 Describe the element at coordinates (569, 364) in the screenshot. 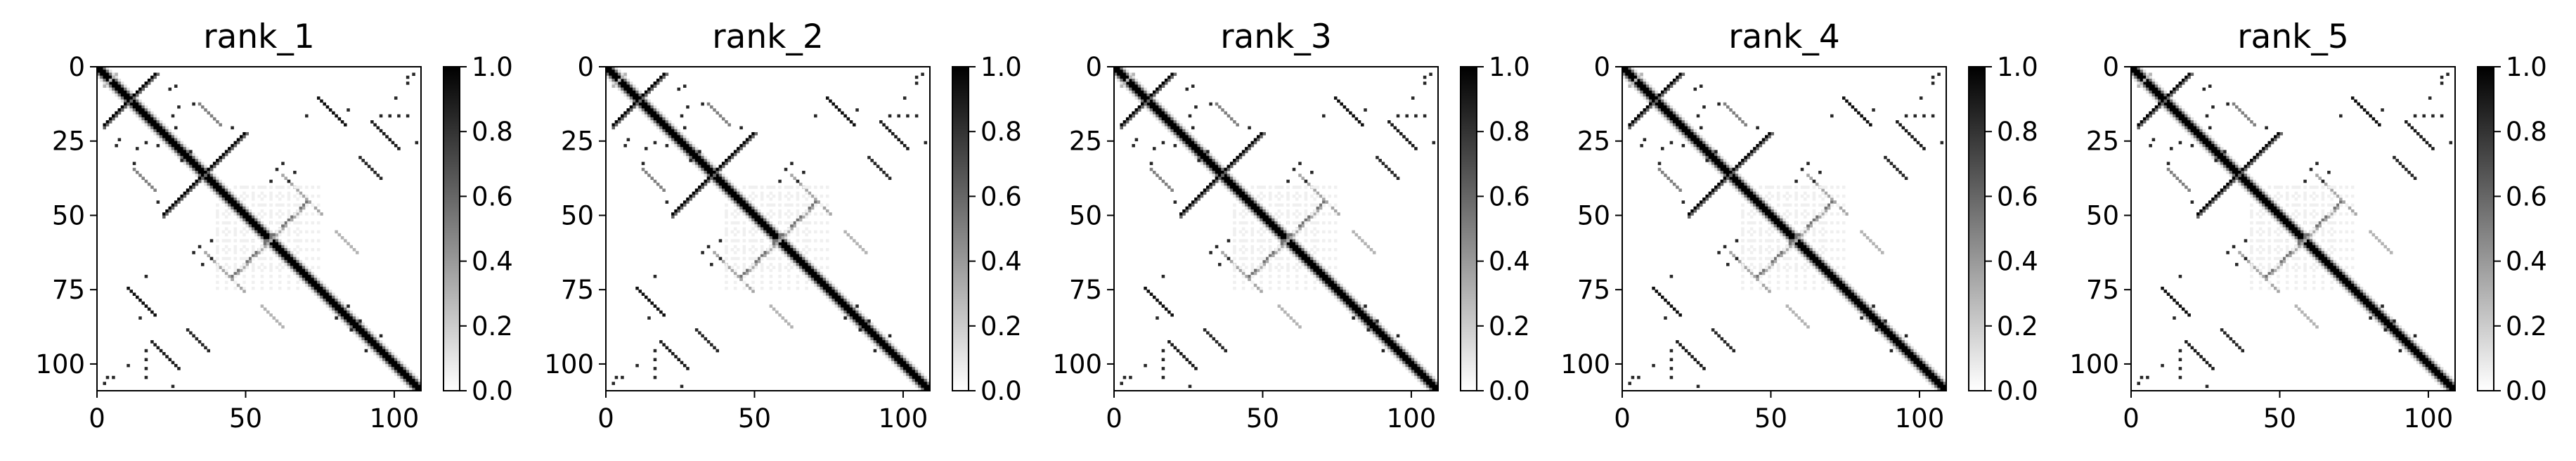

I see `y-tick-label: 100` at that location.